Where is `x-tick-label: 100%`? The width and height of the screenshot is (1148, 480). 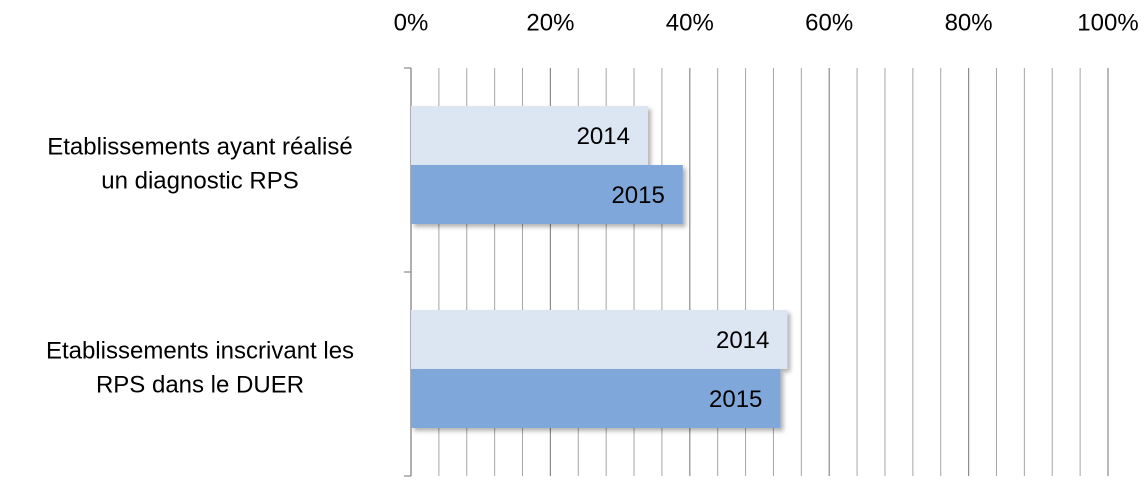
x-tick-label: 100% is located at coordinates (1107, 22).